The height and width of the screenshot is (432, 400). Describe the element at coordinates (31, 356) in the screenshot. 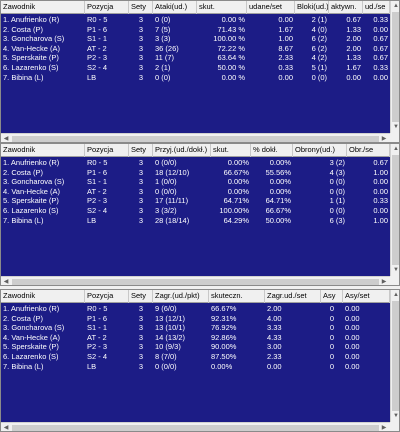

I see `table-cell: 6. Lazarenko (S)` at that location.